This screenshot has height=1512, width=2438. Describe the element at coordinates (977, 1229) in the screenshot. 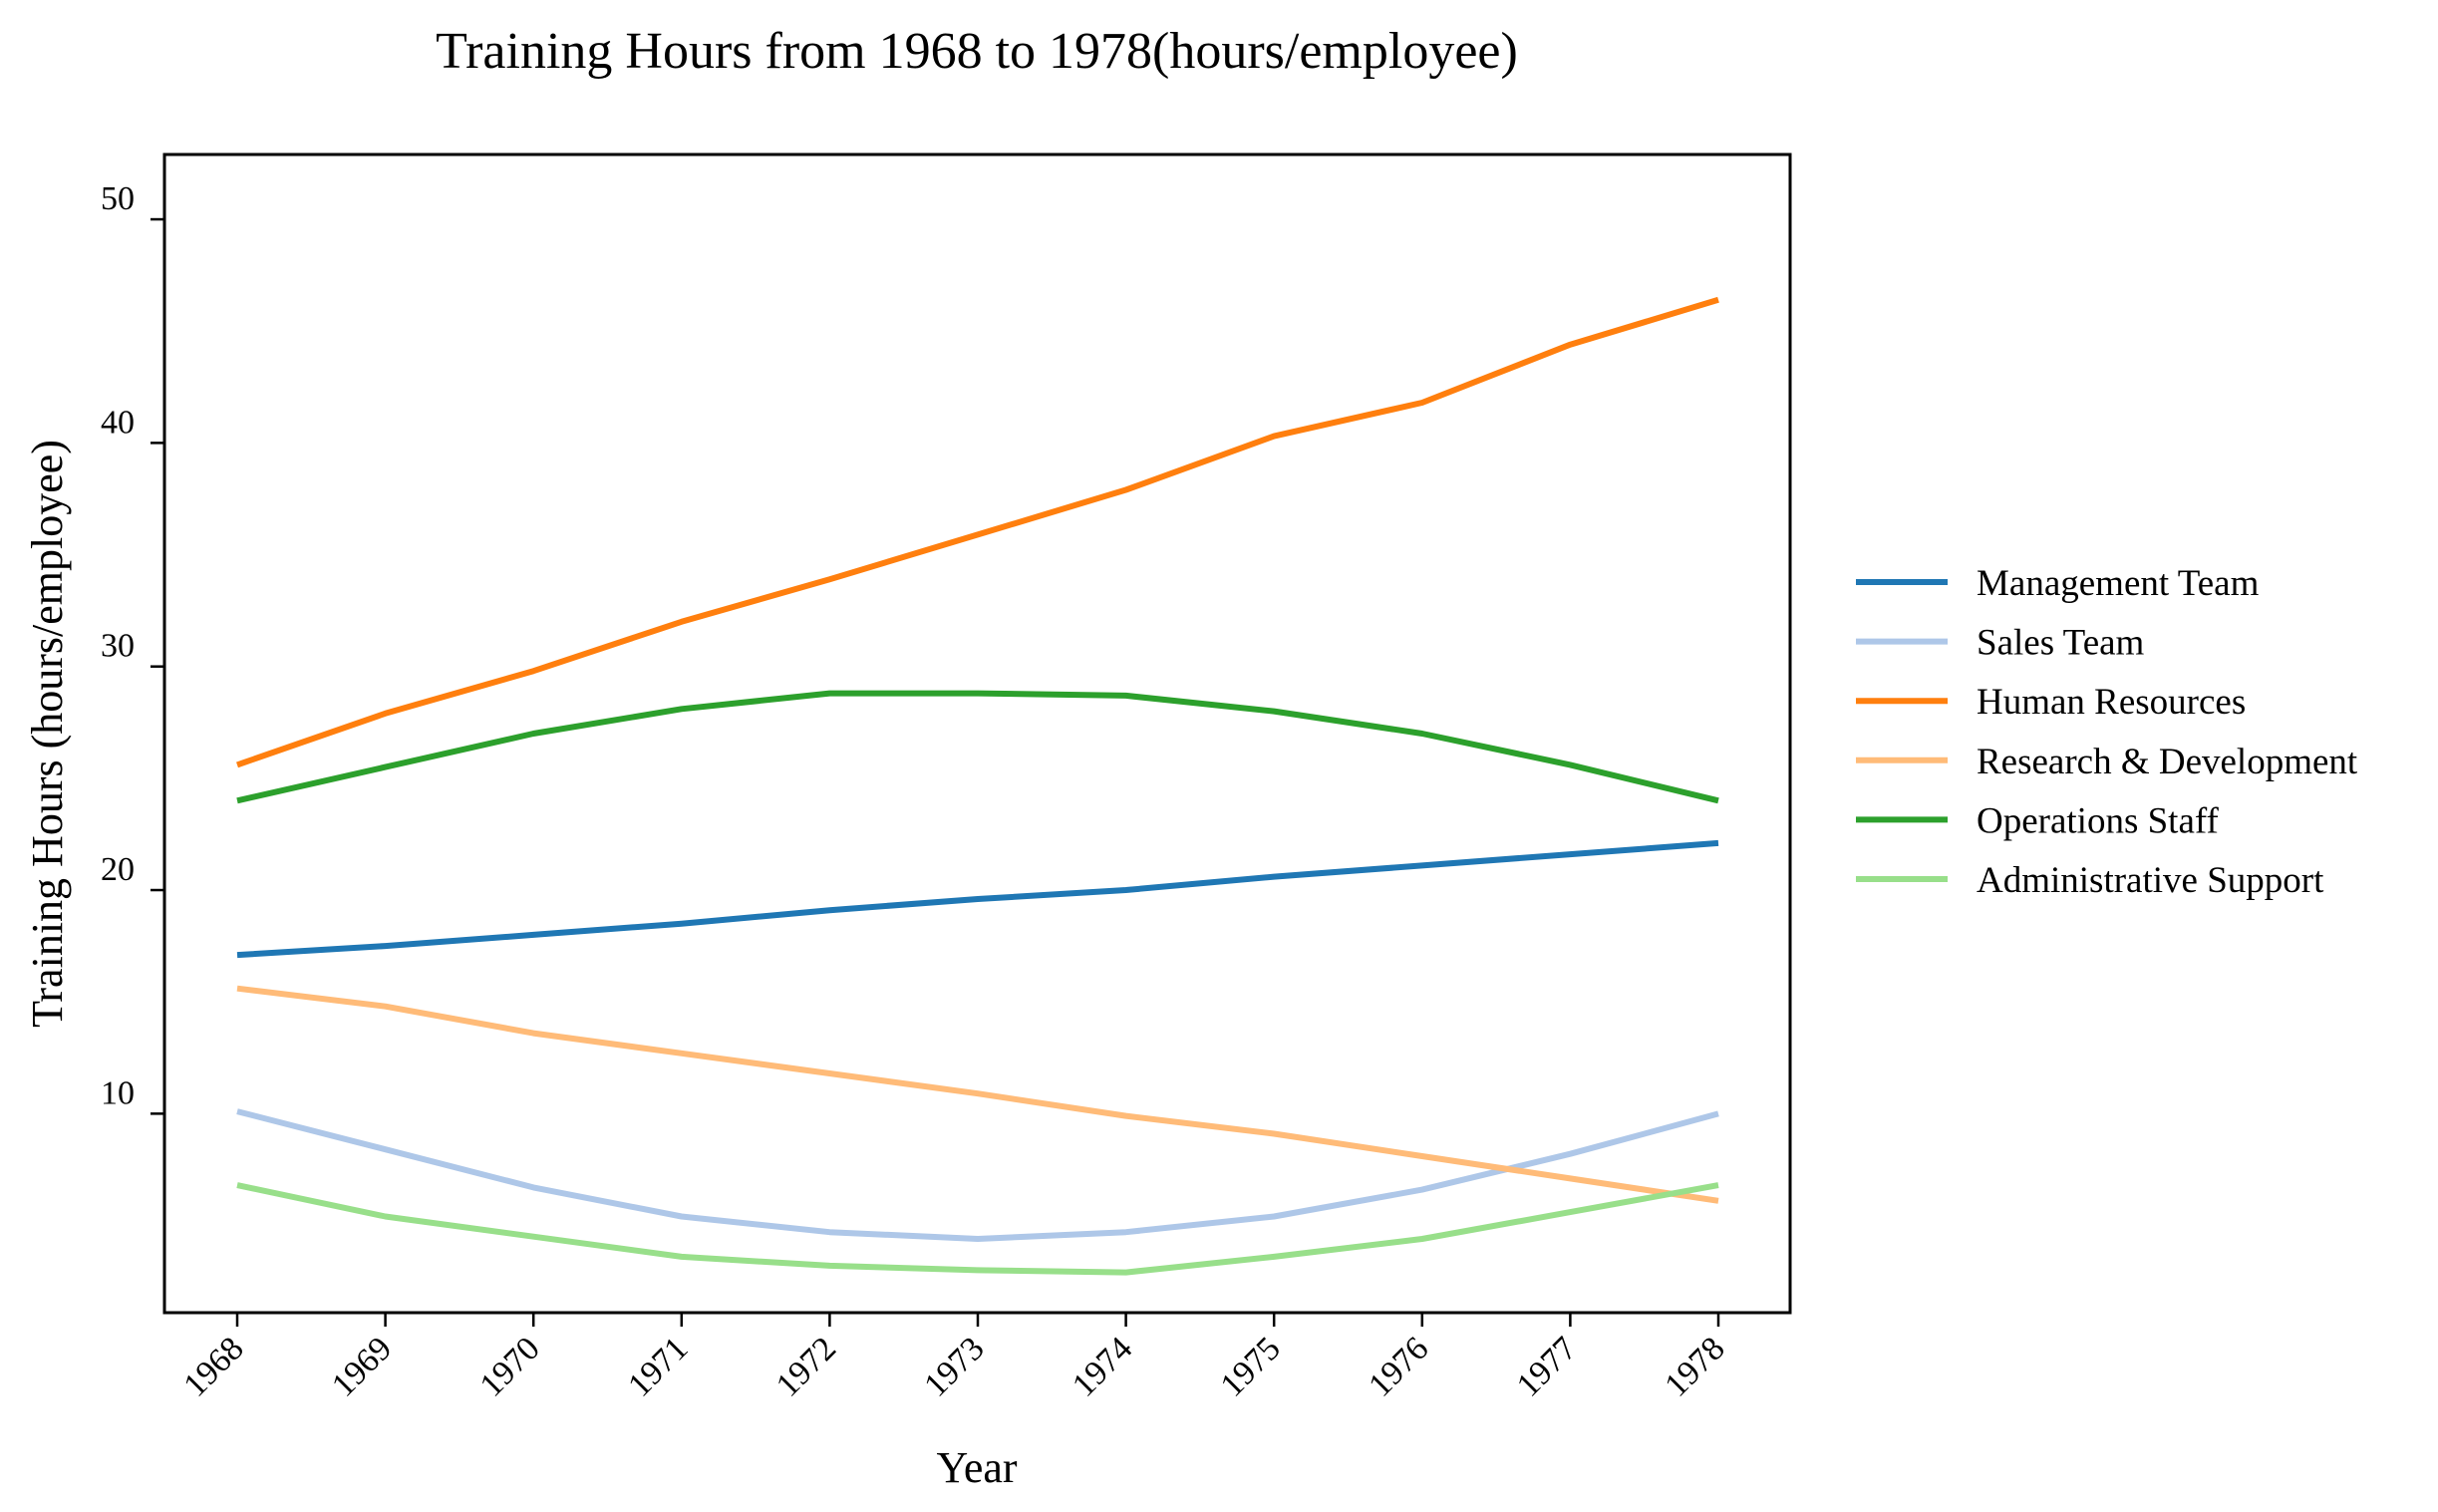

I see `series-line-administrative-support` at that location.